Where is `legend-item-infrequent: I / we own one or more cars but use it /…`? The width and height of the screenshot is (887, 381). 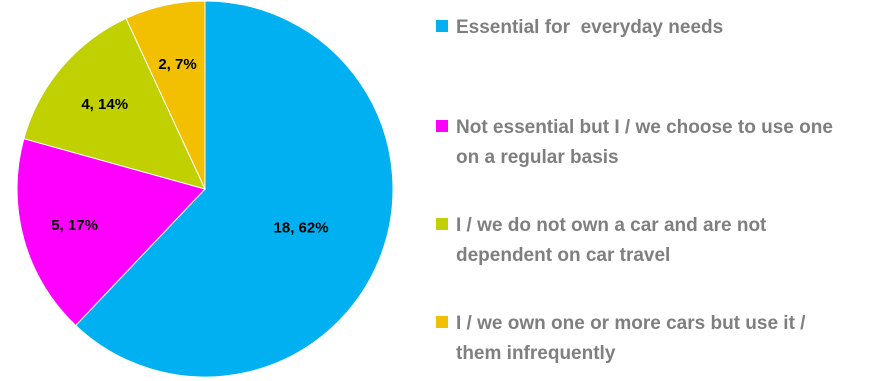
legend-item-infrequent: I / we own one or more cars but use it /… is located at coordinates (646, 339).